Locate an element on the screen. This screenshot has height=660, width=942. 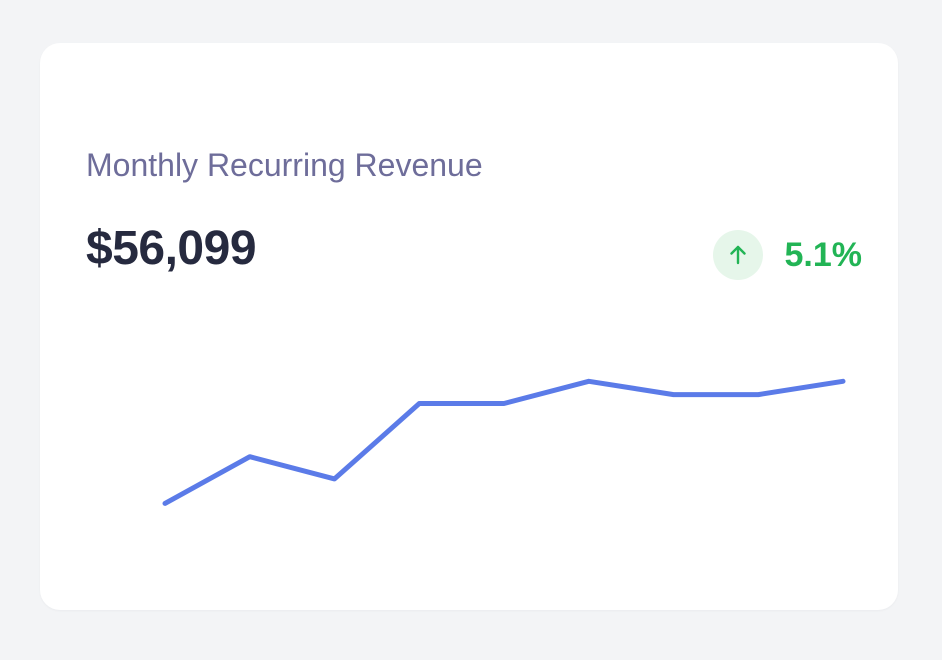
arrow-up-icon is located at coordinates (737, 255).